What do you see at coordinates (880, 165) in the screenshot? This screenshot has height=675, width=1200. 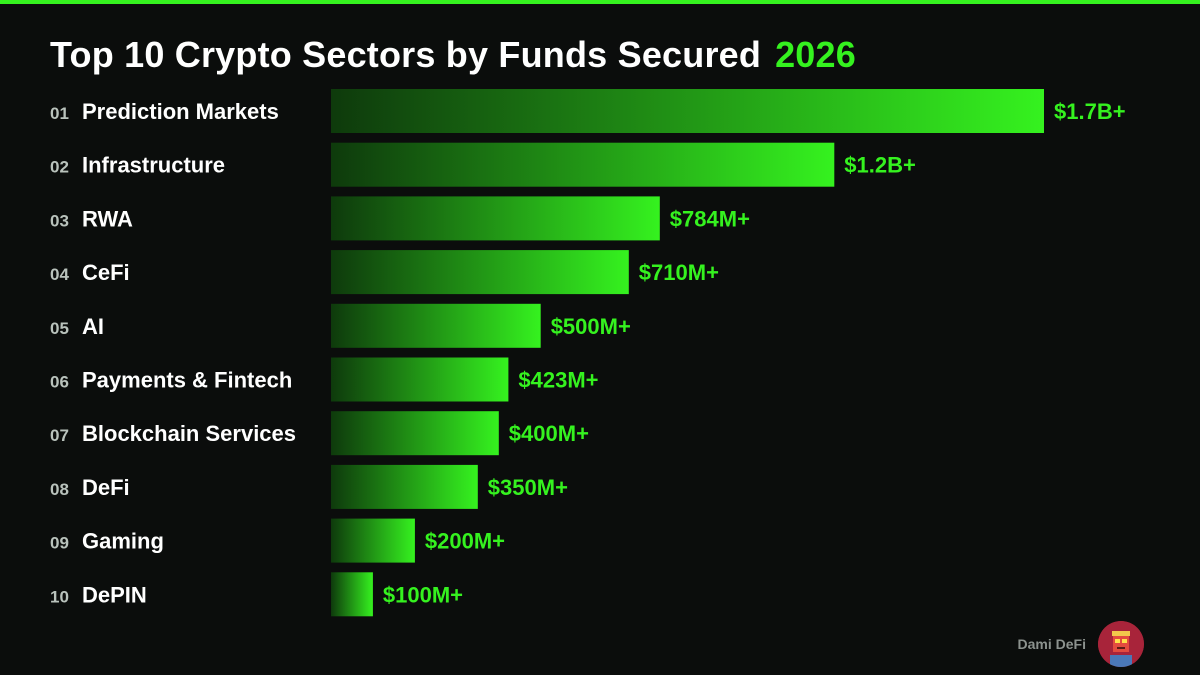 I see `value-label: $1.2B+` at bounding box center [880, 165].